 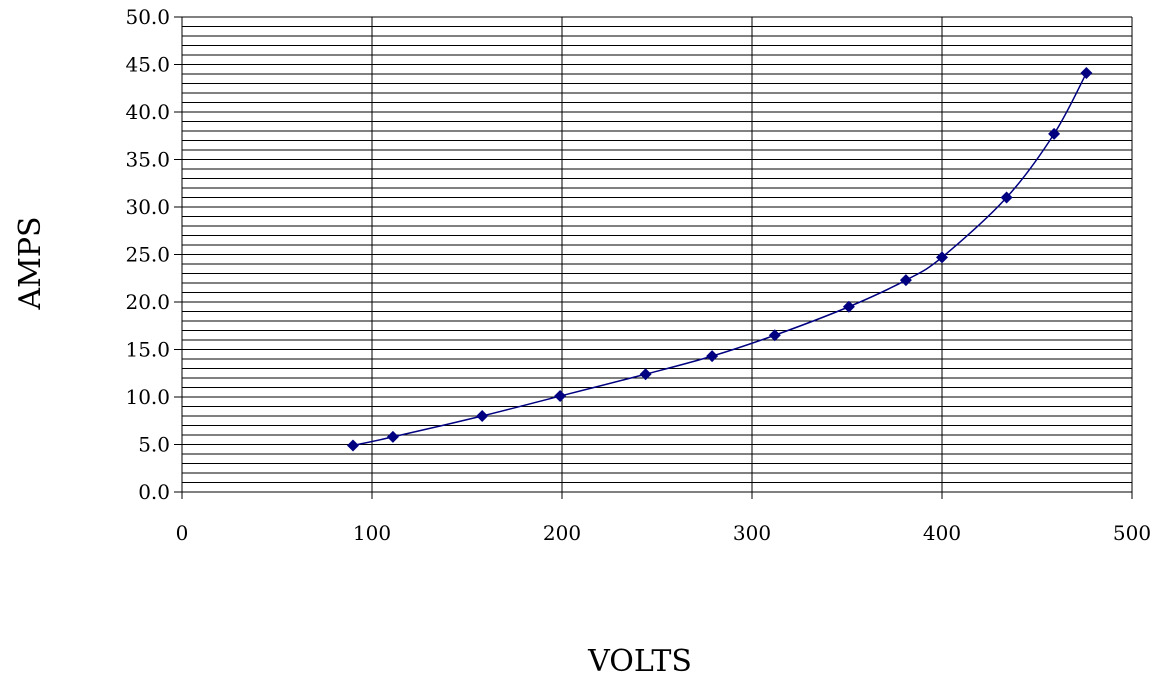 I want to click on x-tick-label: 0, so click(x=182, y=533).